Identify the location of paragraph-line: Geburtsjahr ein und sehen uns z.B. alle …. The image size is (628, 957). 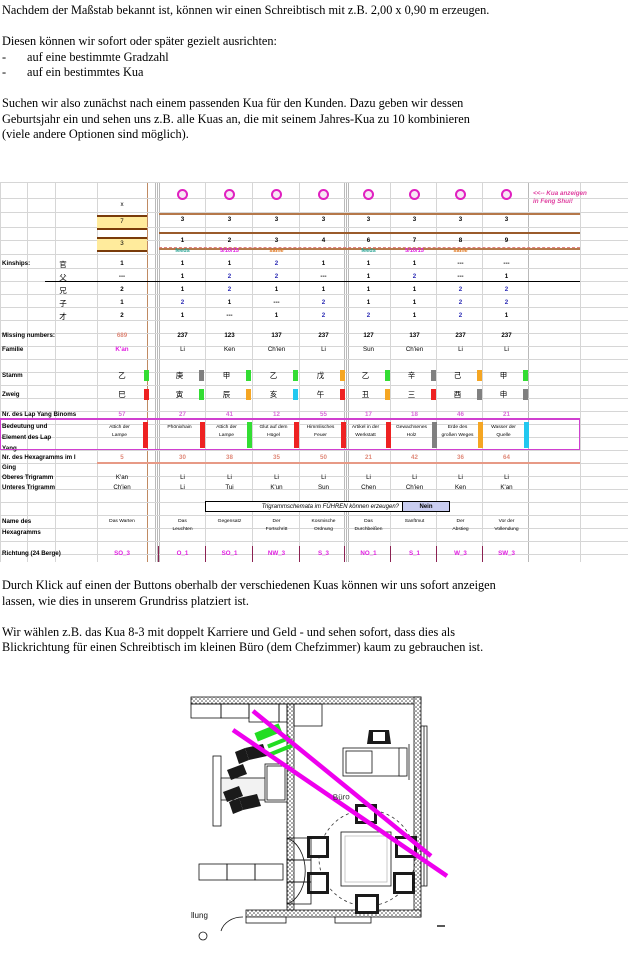
(236, 118).